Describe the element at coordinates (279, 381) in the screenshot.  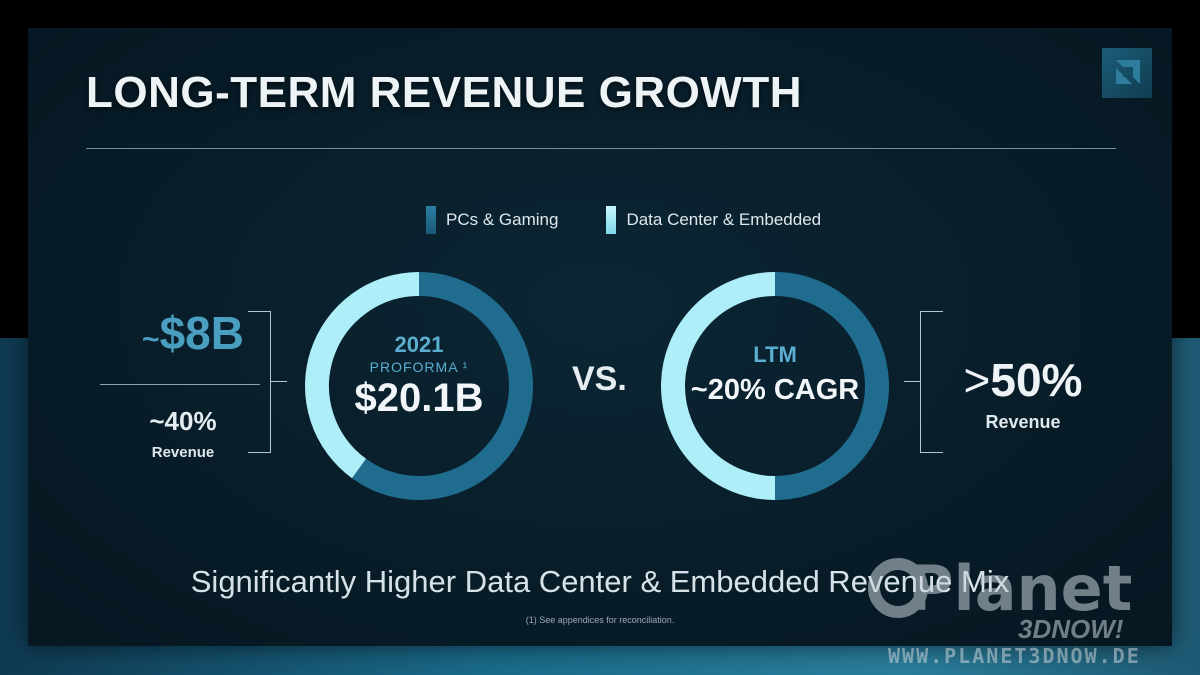
I see `left-bracket-tick` at that location.